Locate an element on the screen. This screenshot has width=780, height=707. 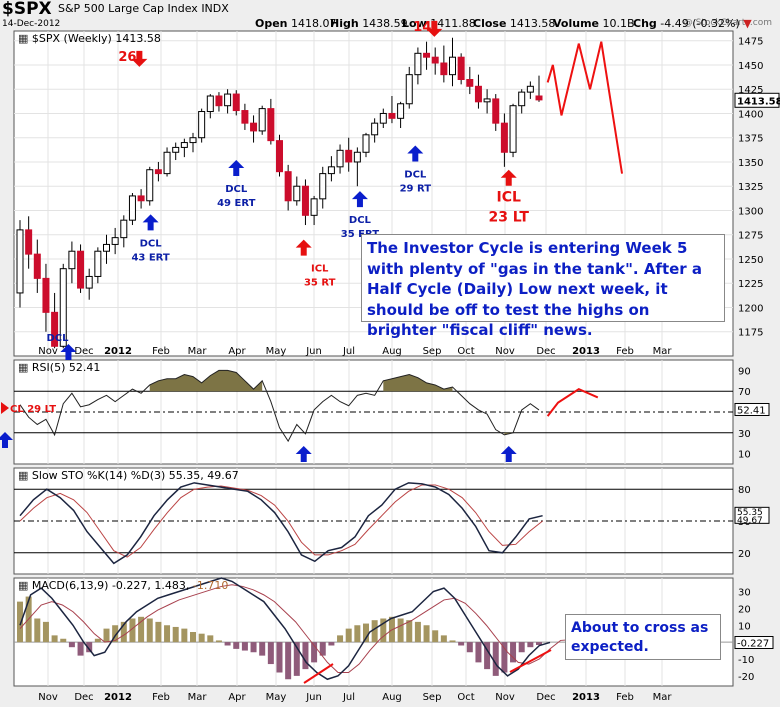
macd-line is located at coordinates (285, 629).